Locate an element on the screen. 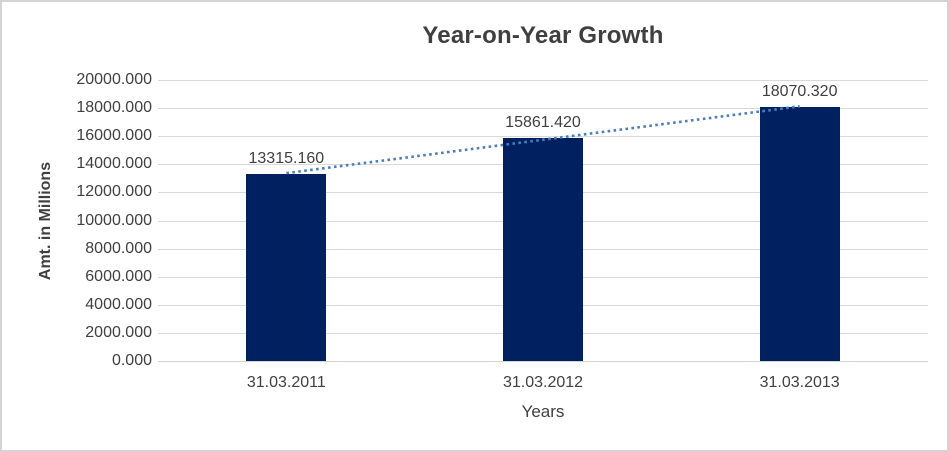 The height and width of the screenshot is (452, 949). bar-data-label: 15861.420 is located at coordinates (543, 123).